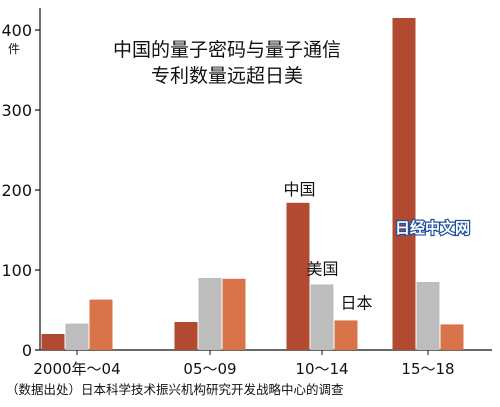 This screenshot has height=407, width=500. Describe the element at coordinates (323, 268) in the screenshot. I see `series-label-1: 美国` at that location.